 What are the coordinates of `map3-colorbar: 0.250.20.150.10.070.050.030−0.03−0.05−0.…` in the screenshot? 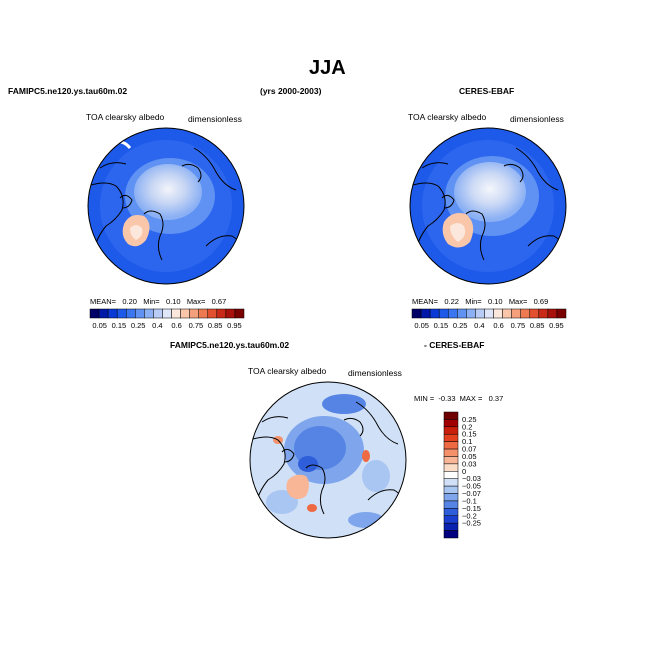 It's located at (462, 475).